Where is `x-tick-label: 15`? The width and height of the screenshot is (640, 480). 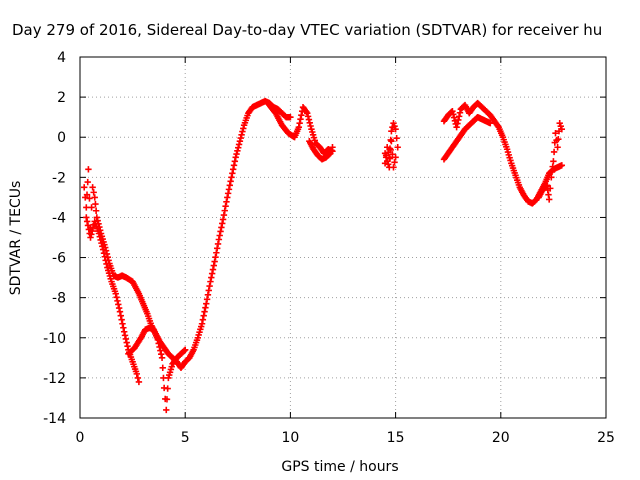 x-tick-label: 15 is located at coordinates (396, 438).